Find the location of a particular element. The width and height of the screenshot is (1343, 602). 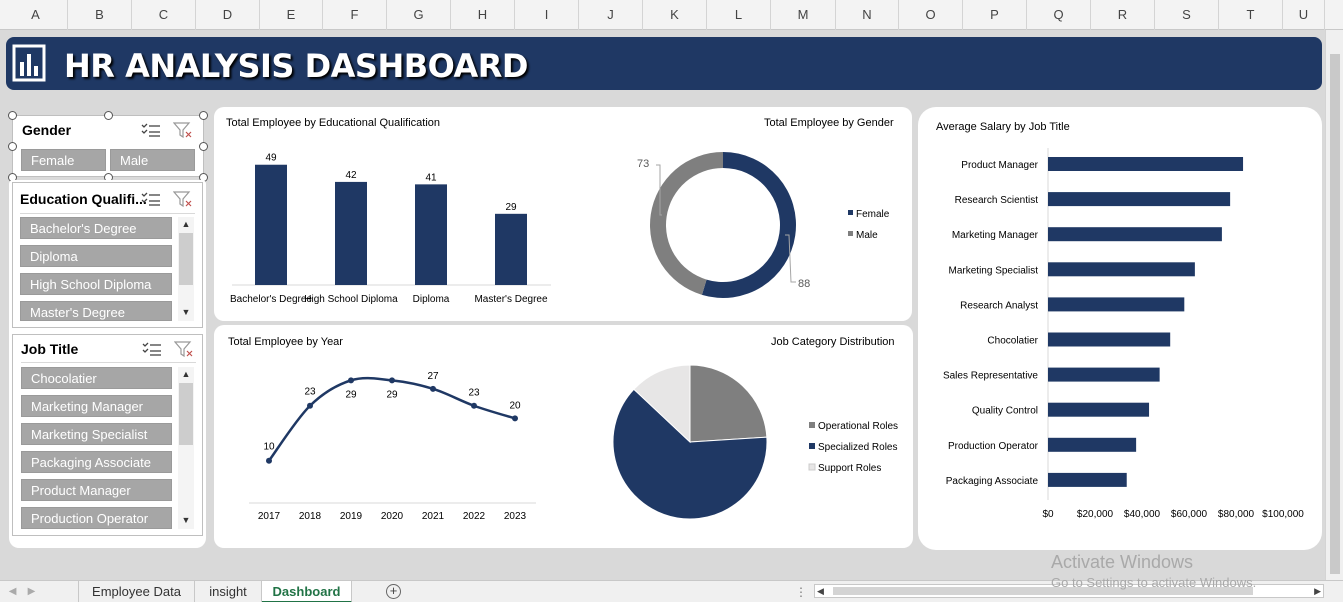

slicer-item-female: Female is located at coordinates (63, 160).